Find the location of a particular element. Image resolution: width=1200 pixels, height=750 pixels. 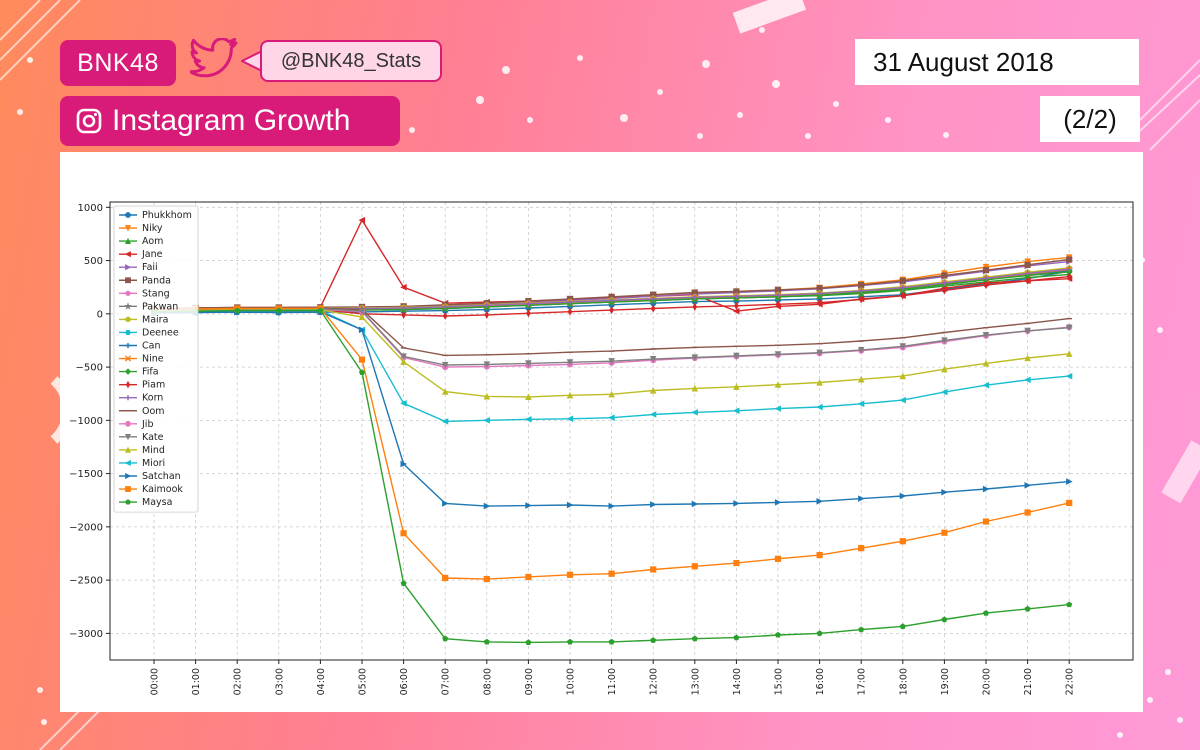

legend-entry: Piam is located at coordinates (153, 385).